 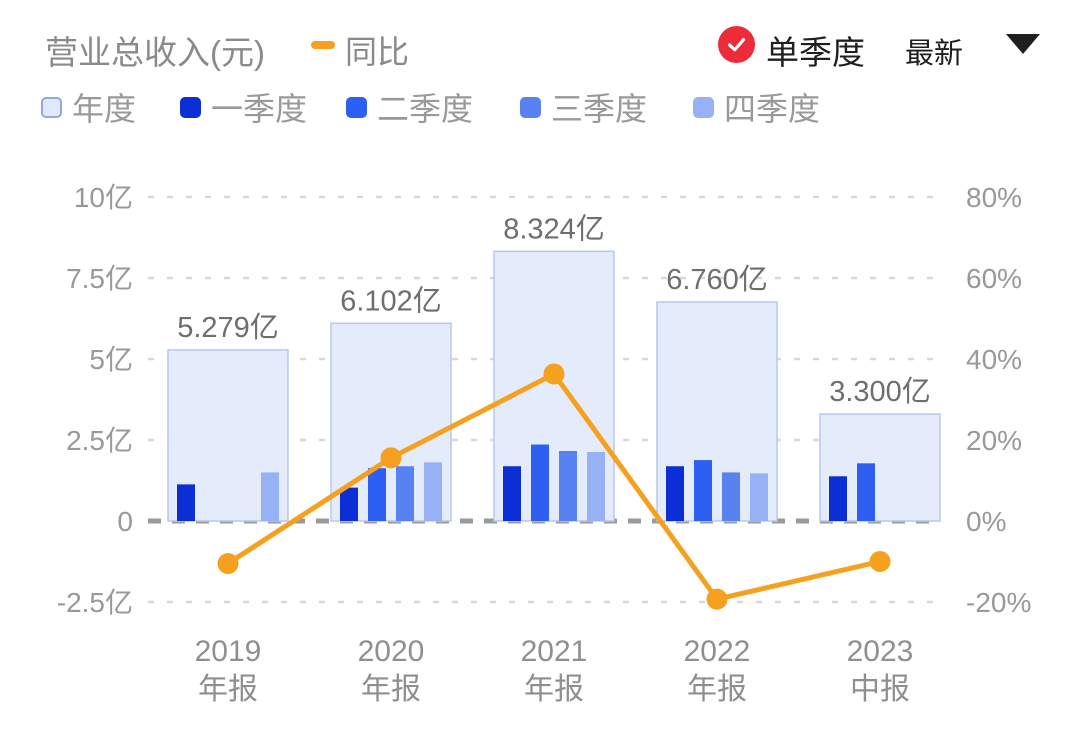 I want to click on right-axis-tick: 60%, so click(x=994, y=278).